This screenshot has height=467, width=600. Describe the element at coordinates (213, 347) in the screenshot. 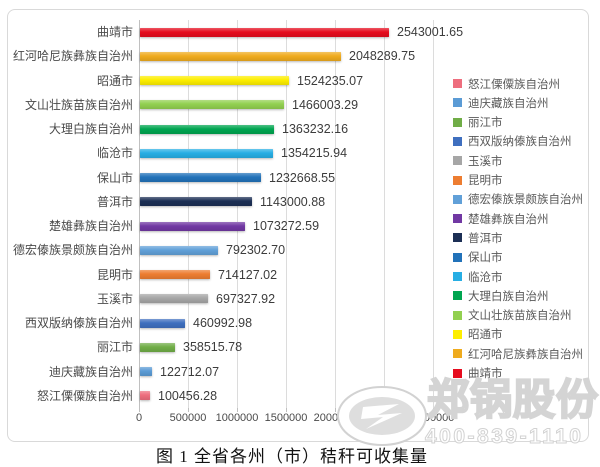

I see `value-label: 358515.78` at that location.